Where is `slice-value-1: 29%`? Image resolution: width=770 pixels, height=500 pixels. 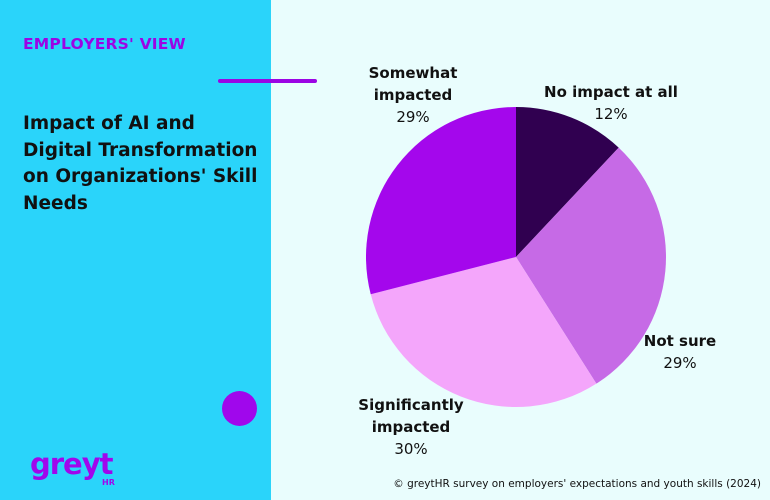
slice-value-1: 29% is located at coordinates (679, 363).